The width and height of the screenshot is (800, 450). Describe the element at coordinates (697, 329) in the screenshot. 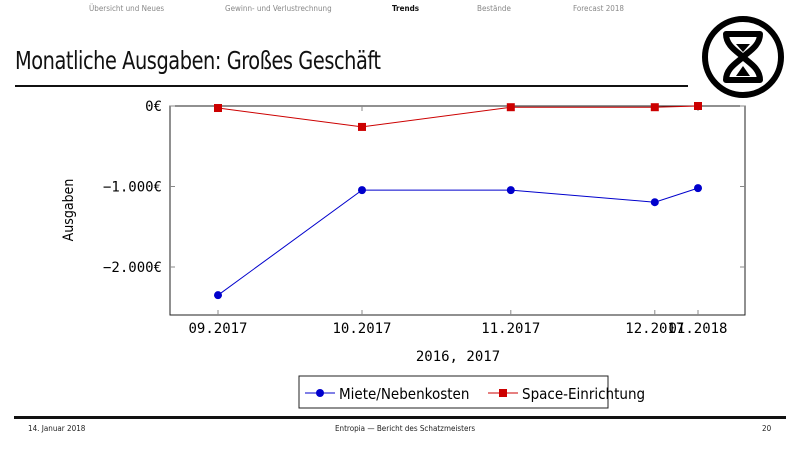

I see `x-tick-label: 01.2018` at that location.